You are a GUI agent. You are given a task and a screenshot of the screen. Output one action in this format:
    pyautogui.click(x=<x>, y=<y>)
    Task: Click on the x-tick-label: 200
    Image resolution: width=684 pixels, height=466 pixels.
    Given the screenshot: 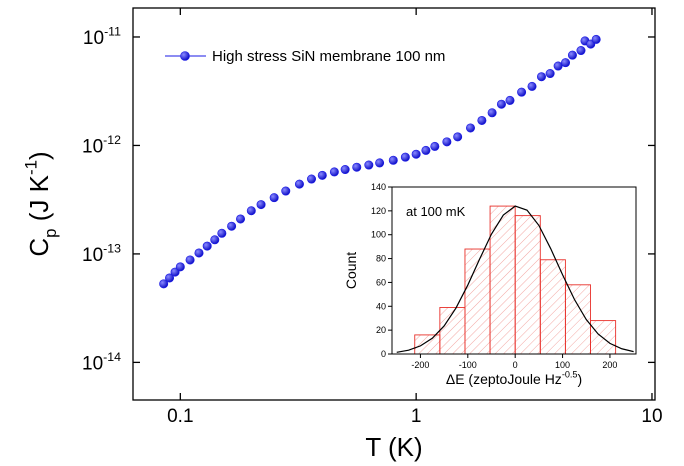 What is the action you would take?
    pyautogui.click(x=609, y=365)
    